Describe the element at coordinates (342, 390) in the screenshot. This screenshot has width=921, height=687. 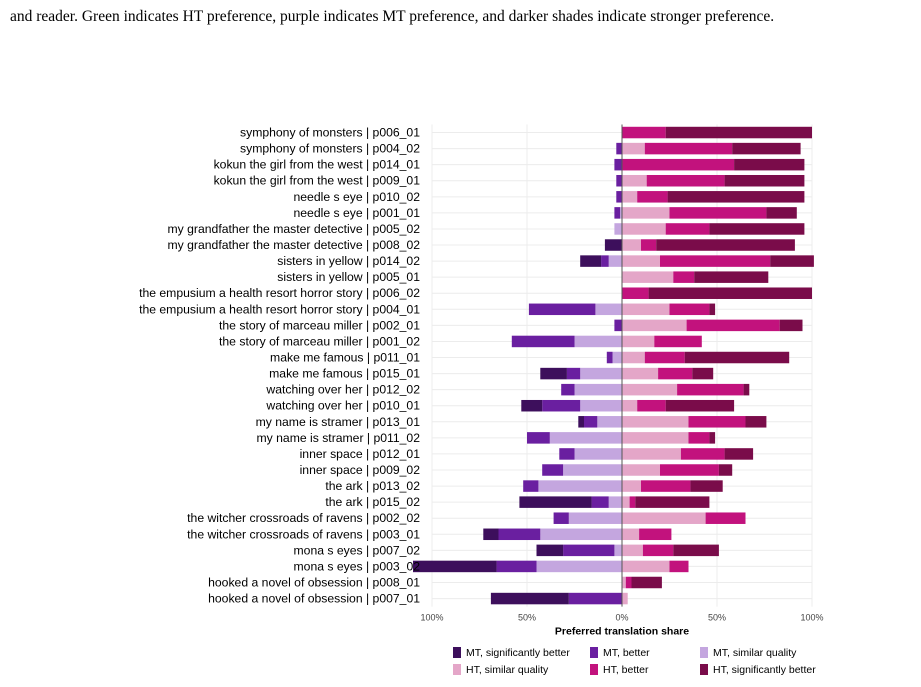
I see `category-label: watching over her | p012_02` at that location.